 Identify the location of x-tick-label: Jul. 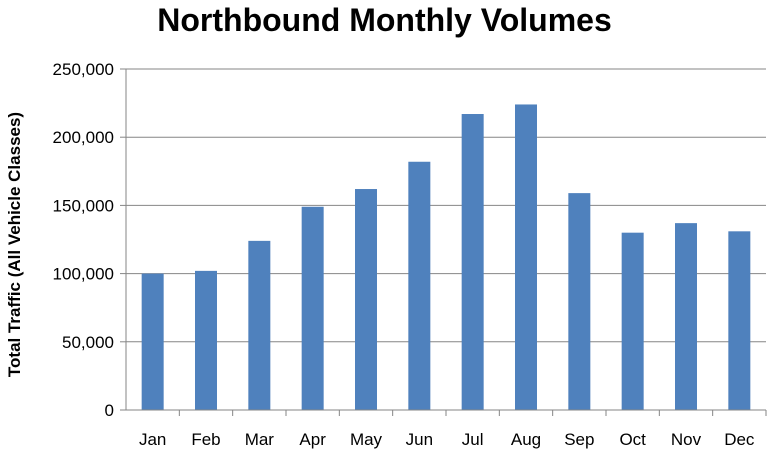
(473, 439).